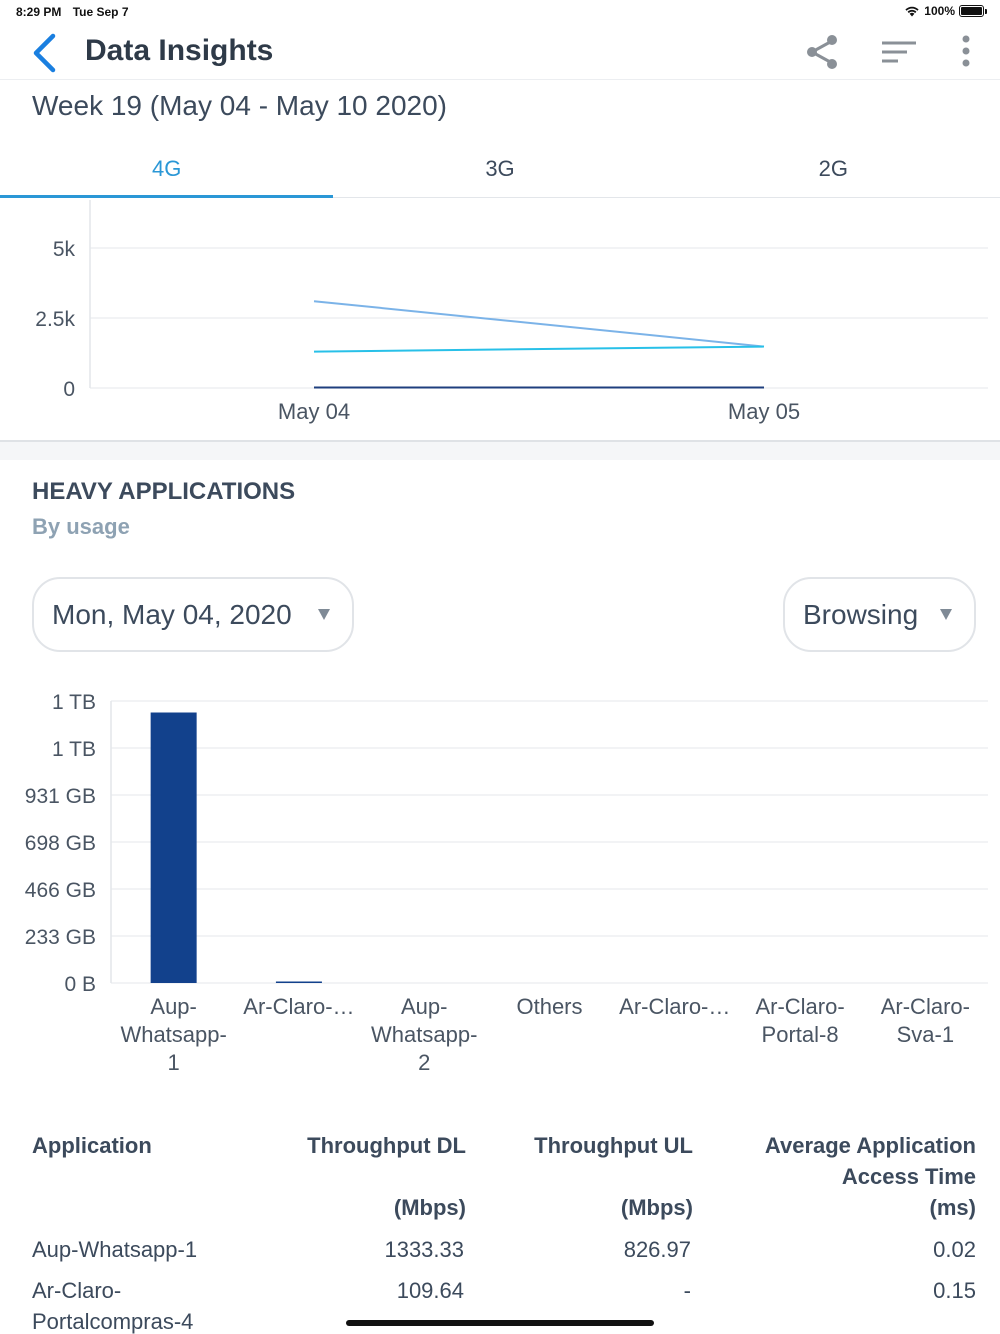 The height and width of the screenshot is (1334, 1000). Describe the element at coordinates (429, 1207) in the screenshot. I see `header-dl-line: (Mbps)` at that location.